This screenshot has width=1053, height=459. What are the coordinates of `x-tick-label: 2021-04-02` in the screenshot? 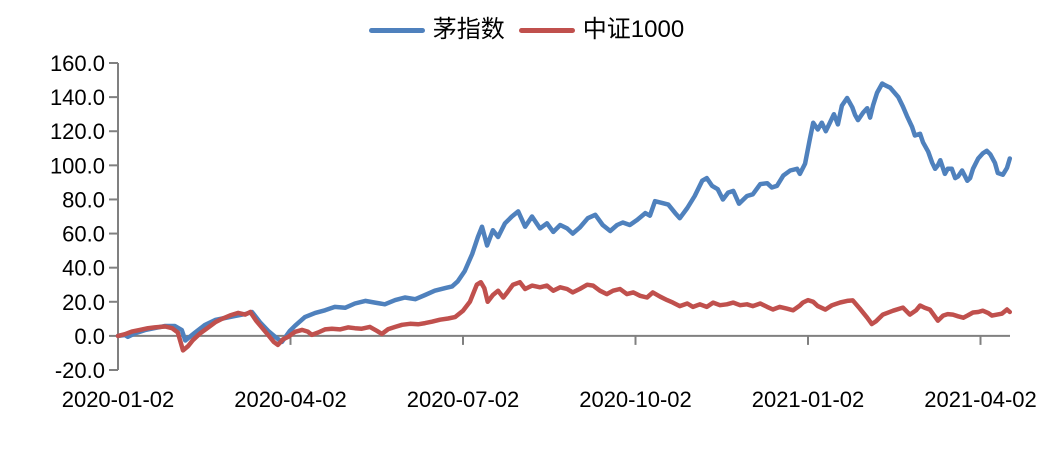 It's located at (980, 399).